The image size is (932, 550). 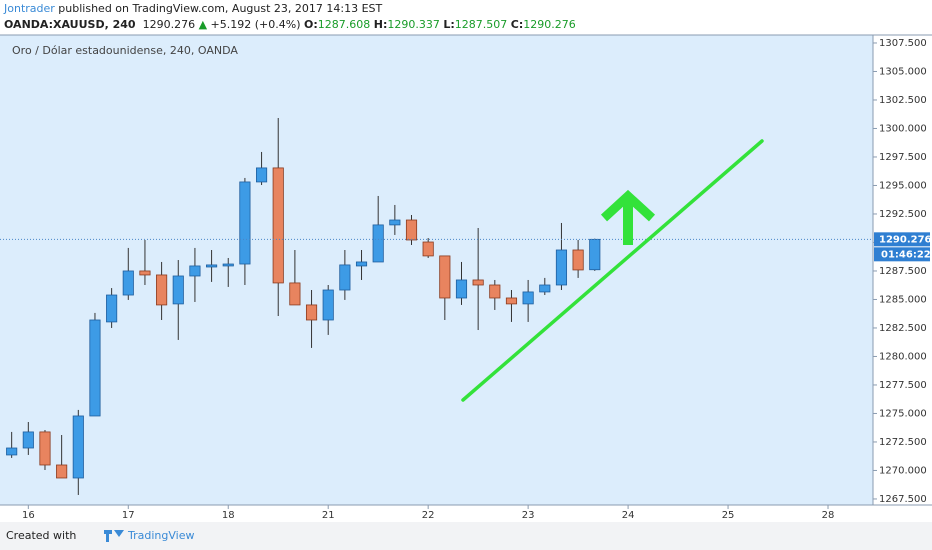 What do you see at coordinates (517, 24) in the screenshot?
I see `ohlc-label: C:` at bounding box center [517, 24].